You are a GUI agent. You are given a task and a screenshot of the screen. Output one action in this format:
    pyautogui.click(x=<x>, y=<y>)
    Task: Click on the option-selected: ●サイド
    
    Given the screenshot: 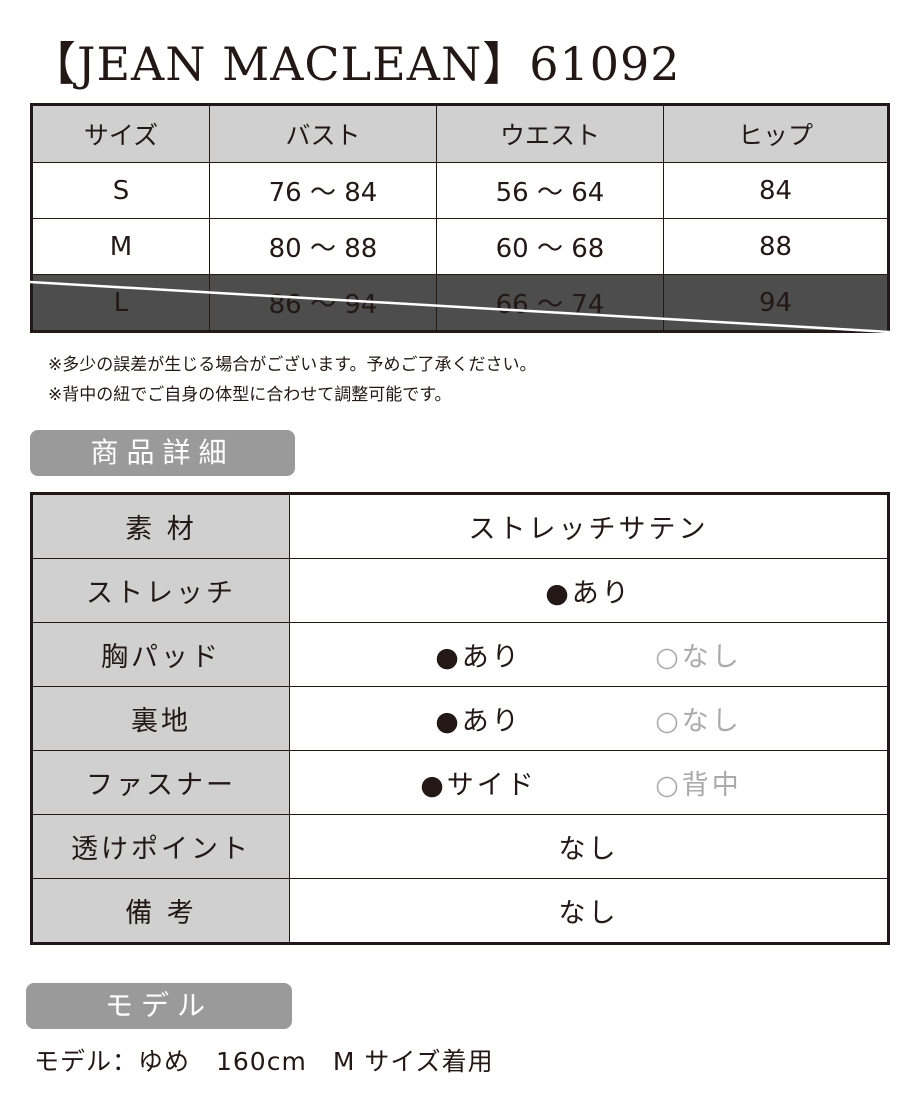 What is the action you would take?
    pyautogui.click(x=478, y=785)
    